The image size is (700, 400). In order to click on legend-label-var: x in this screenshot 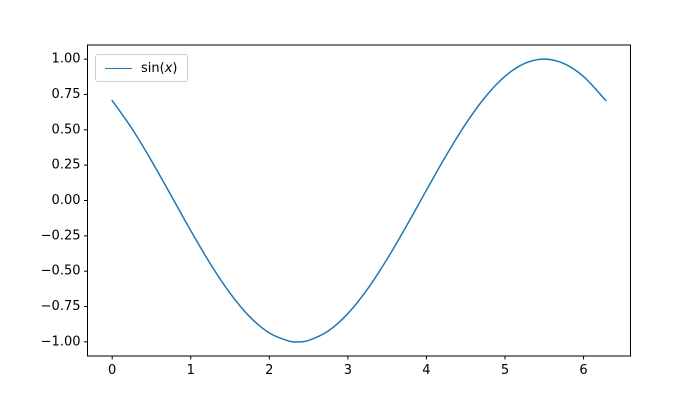, I will do `click(168, 68)`.